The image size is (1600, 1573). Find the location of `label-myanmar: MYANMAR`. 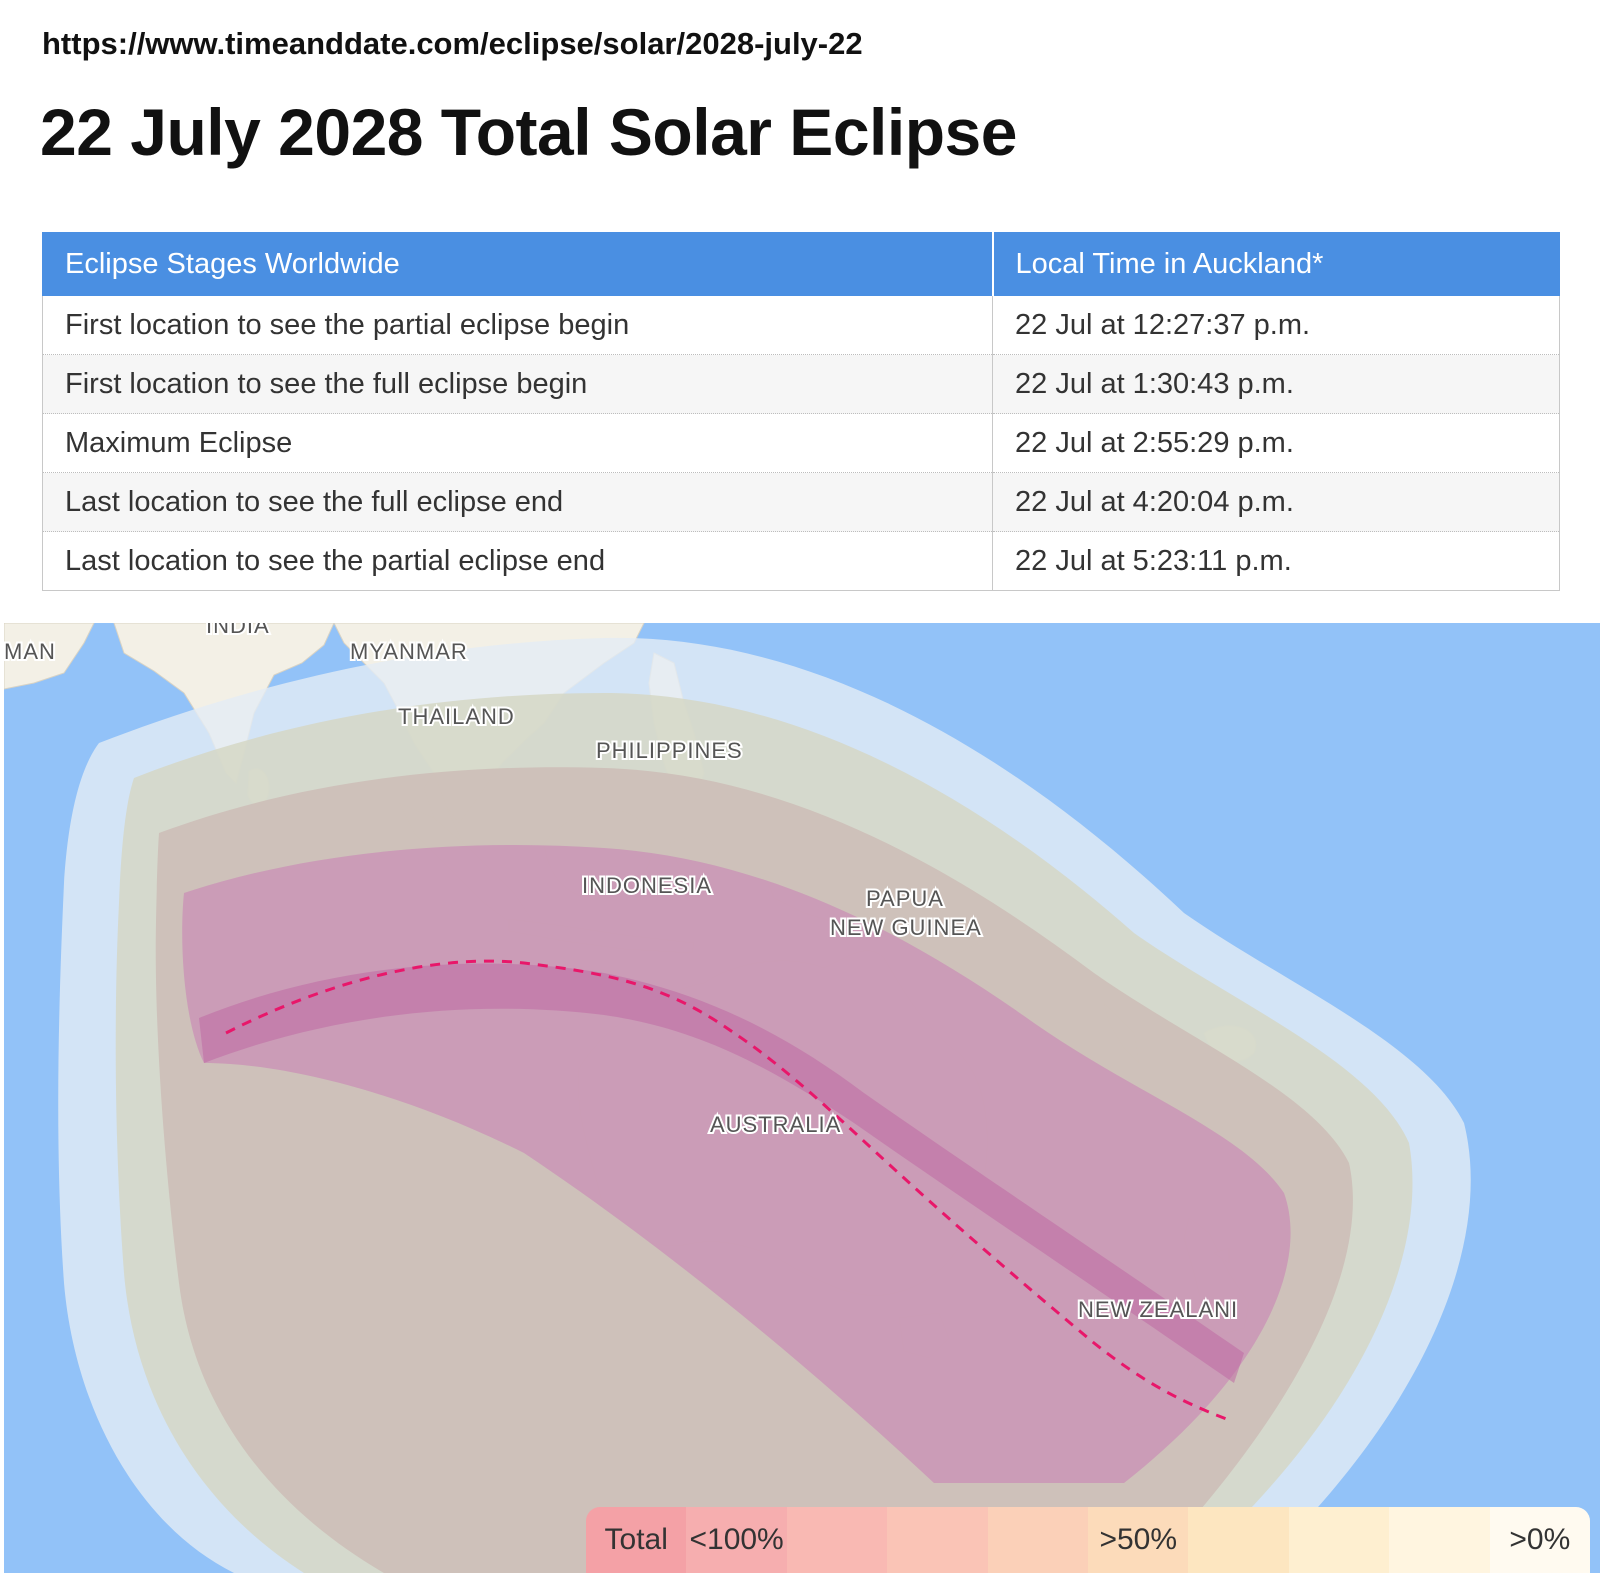

label-myanmar: MYANMAR is located at coordinates (409, 651).